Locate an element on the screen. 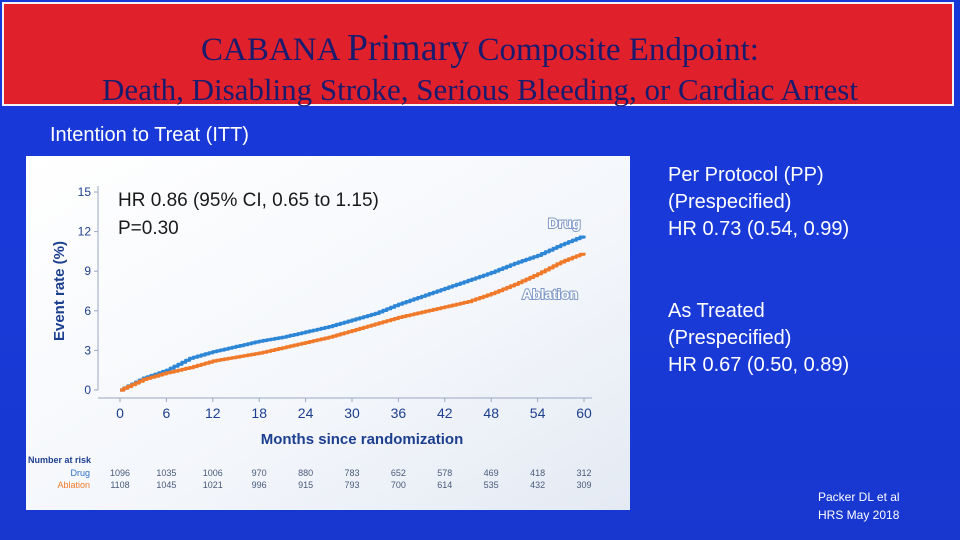  chart-lines is located at coordinates (353, 313).